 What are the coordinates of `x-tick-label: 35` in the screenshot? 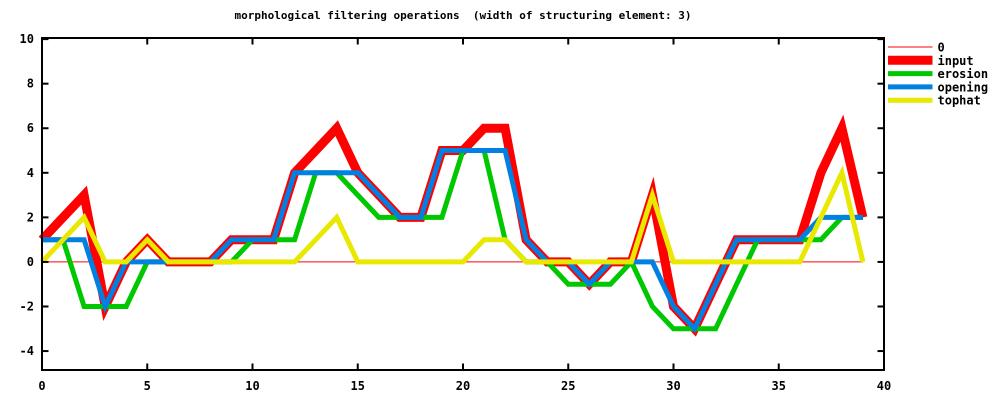 It's located at (779, 386).